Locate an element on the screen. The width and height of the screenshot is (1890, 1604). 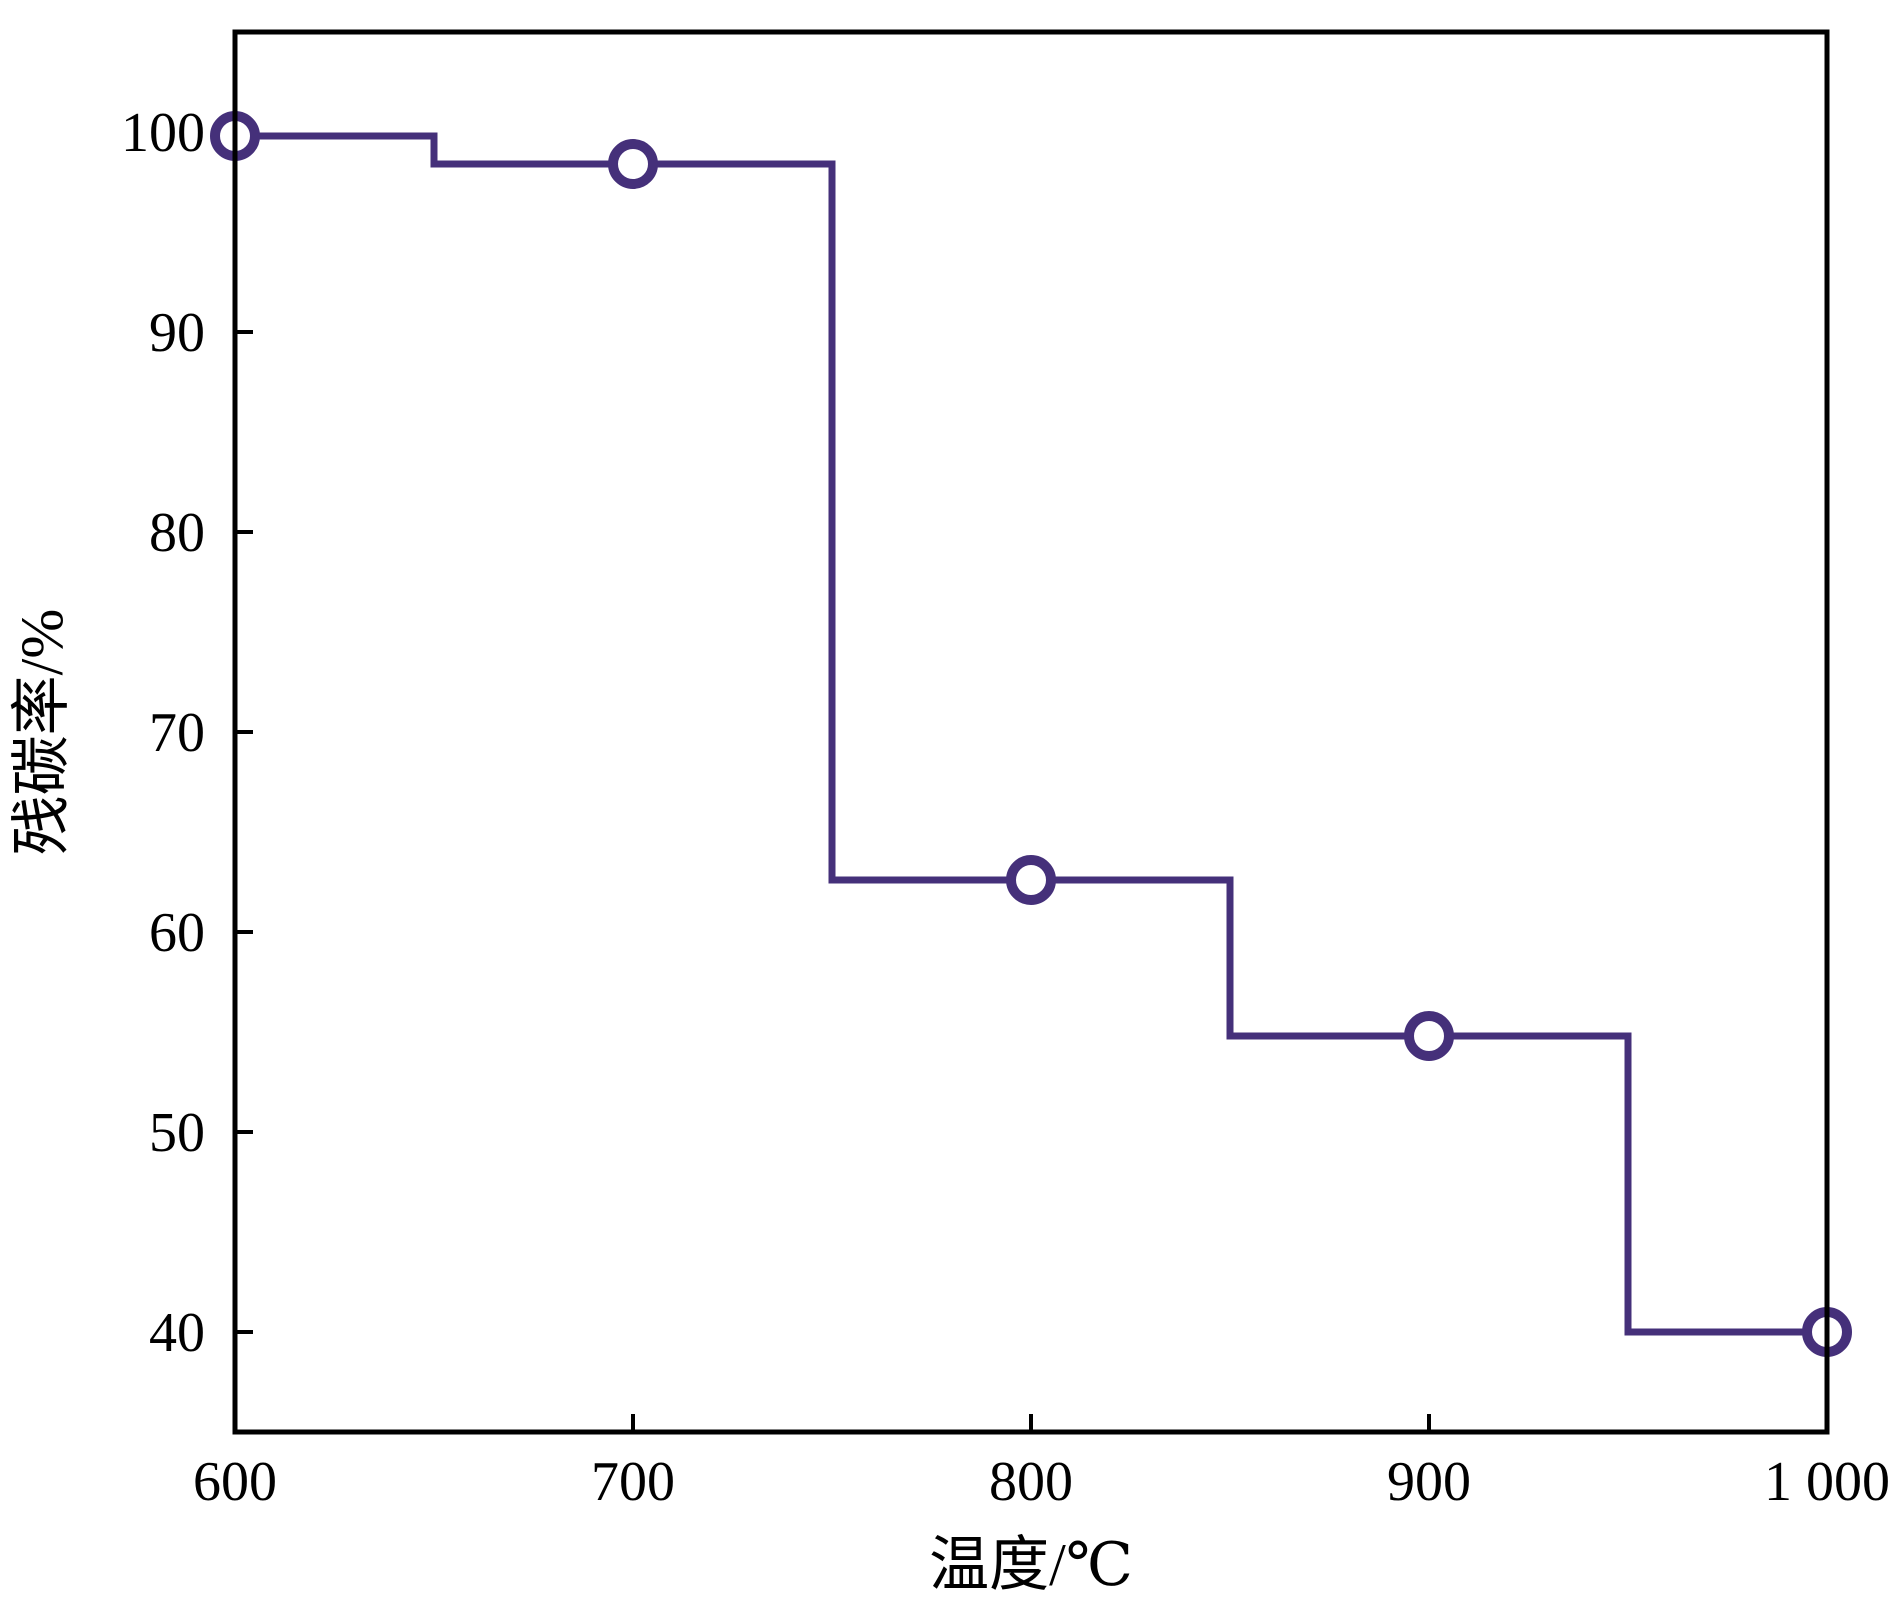
y-tick-label: 80 is located at coordinates (177, 533).